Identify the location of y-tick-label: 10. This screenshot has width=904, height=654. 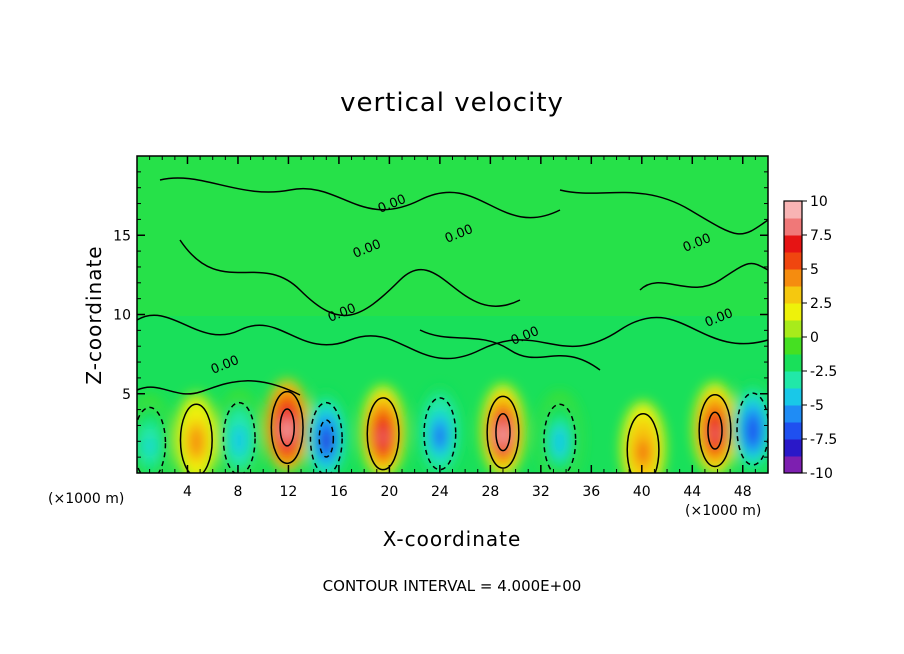
(122, 316).